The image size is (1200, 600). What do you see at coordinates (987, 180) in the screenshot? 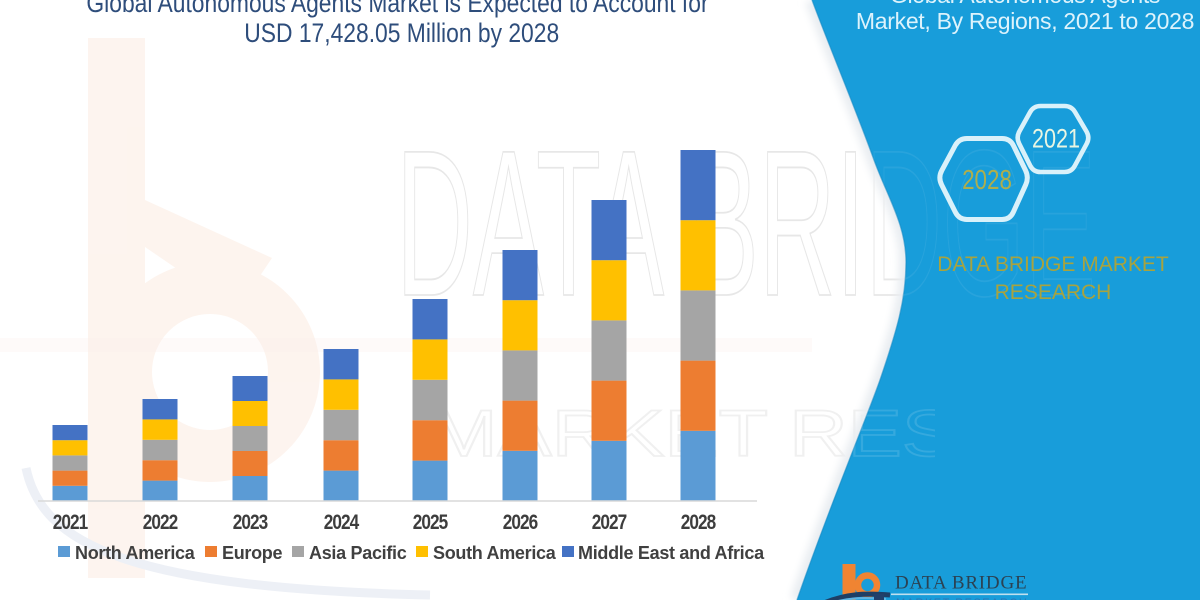
I see `svg-text: 2028` at bounding box center [987, 180].